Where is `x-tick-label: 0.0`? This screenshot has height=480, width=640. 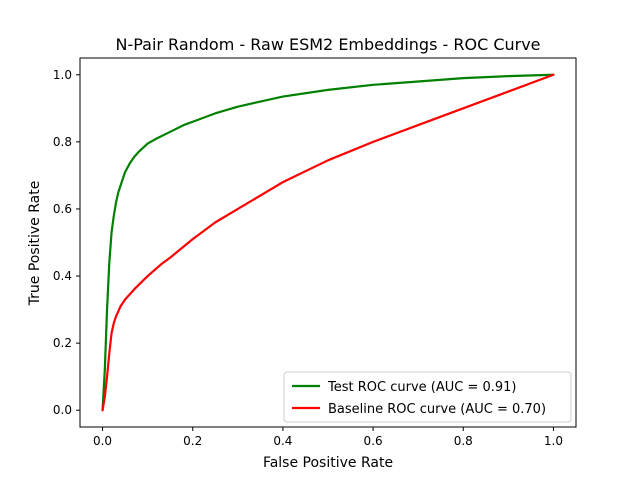 x-tick-label: 0.0 is located at coordinates (102, 441).